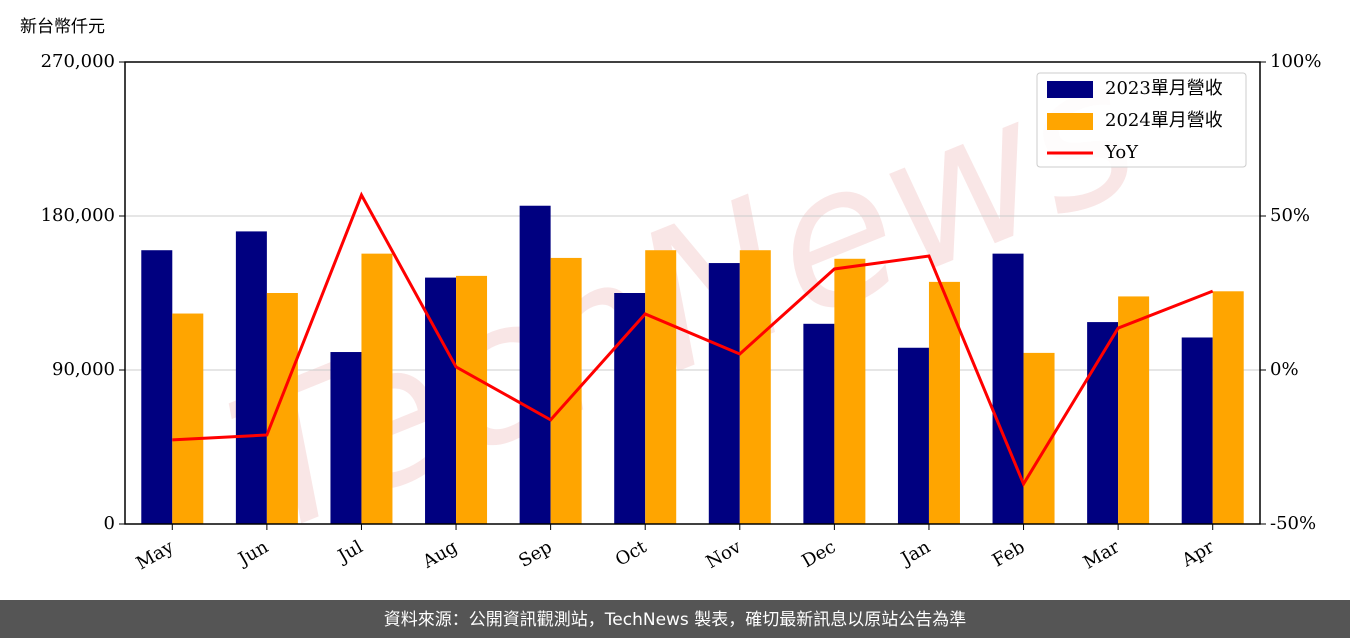 Image resolution: width=1350 pixels, height=638 pixels. What do you see at coordinates (1293, 523) in the screenshot?
I see `y2-tick-label: -50%` at bounding box center [1293, 523].